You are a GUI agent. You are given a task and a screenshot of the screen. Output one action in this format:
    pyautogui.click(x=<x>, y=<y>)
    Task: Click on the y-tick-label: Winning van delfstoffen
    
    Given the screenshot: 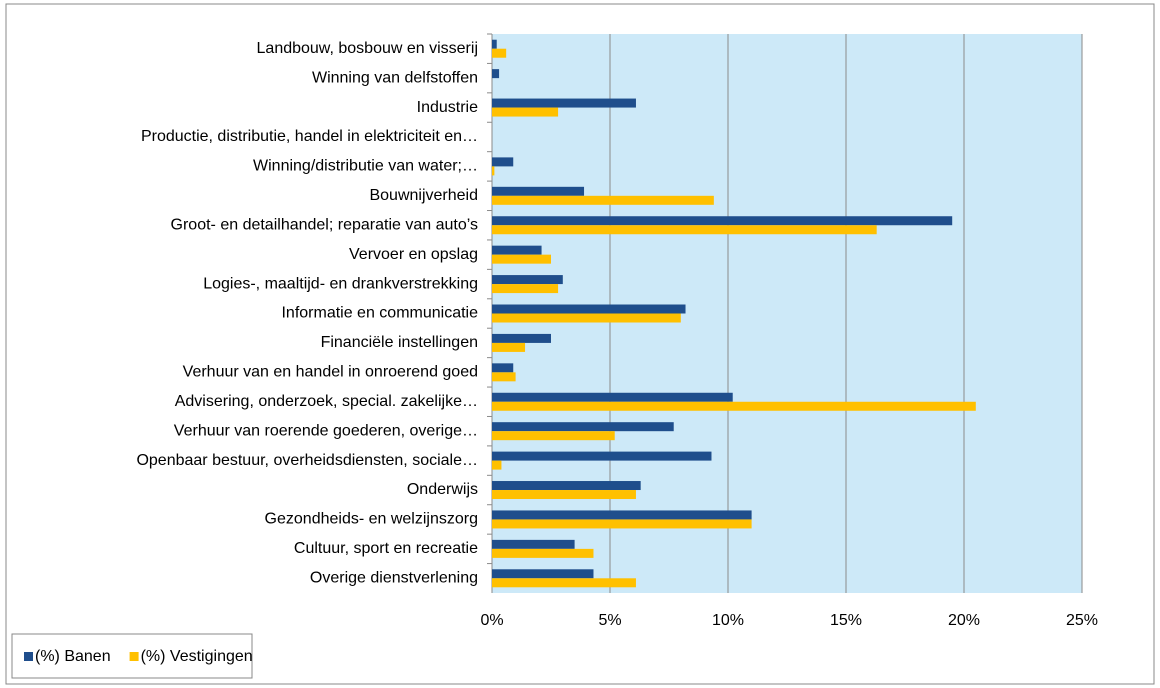 What is the action you would take?
    pyautogui.click(x=395, y=77)
    